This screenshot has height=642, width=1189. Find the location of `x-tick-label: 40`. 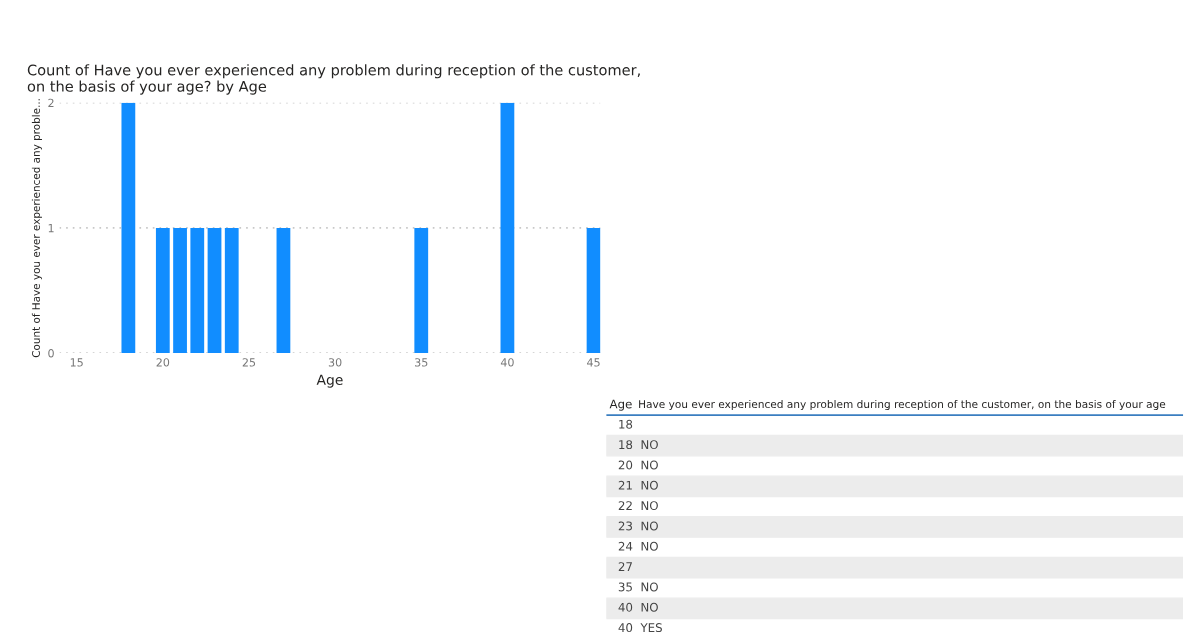

x-tick-label: 40 is located at coordinates (507, 362).